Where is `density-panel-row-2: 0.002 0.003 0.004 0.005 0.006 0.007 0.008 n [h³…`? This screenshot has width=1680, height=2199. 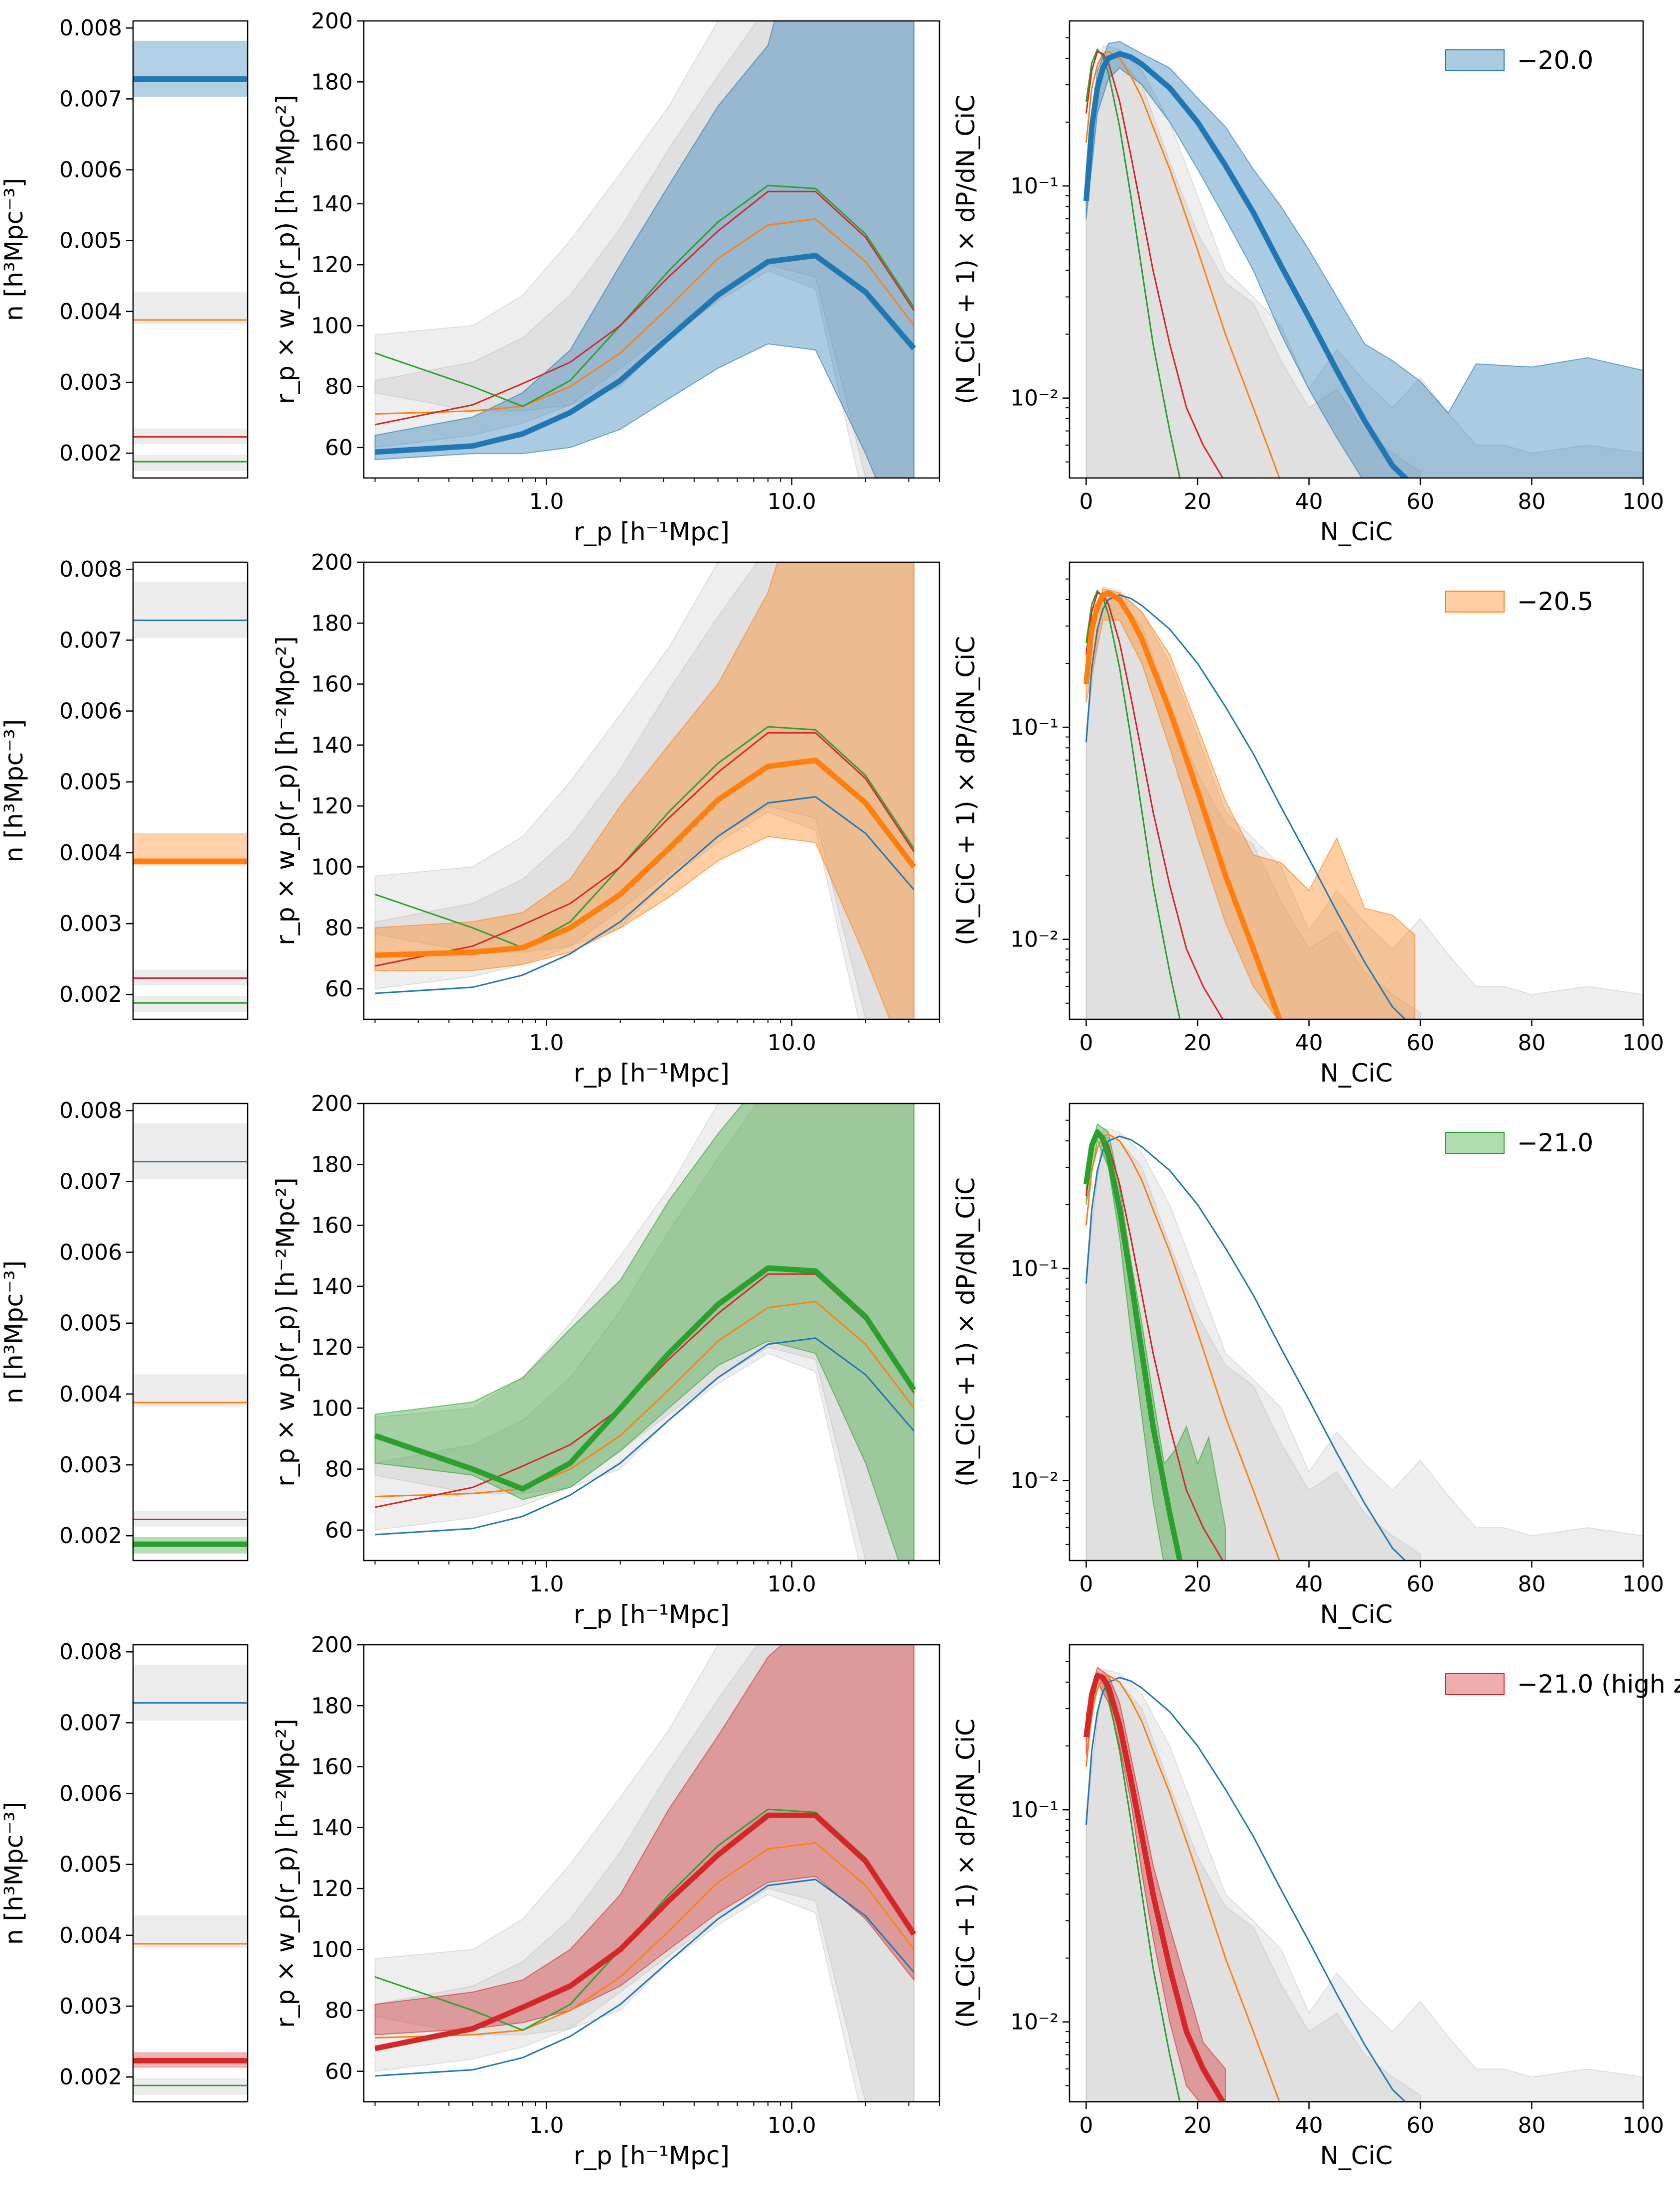 density-panel-row-2: 0.002 0.003 0.004 0.005 0.006 0.007 0.008 n [h³… is located at coordinates (124, 788).